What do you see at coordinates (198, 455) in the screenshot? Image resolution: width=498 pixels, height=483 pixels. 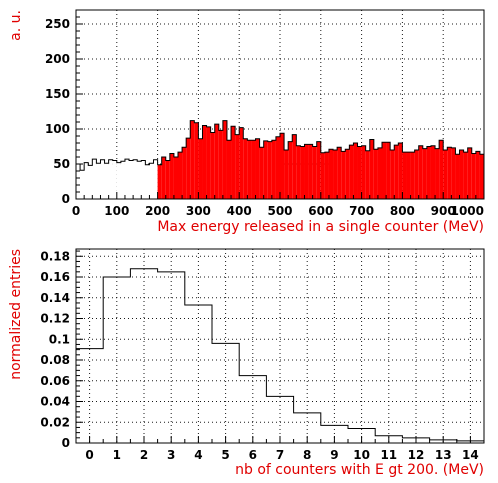 I see `multiplicity-x-tick-label: 4` at bounding box center [198, 455].